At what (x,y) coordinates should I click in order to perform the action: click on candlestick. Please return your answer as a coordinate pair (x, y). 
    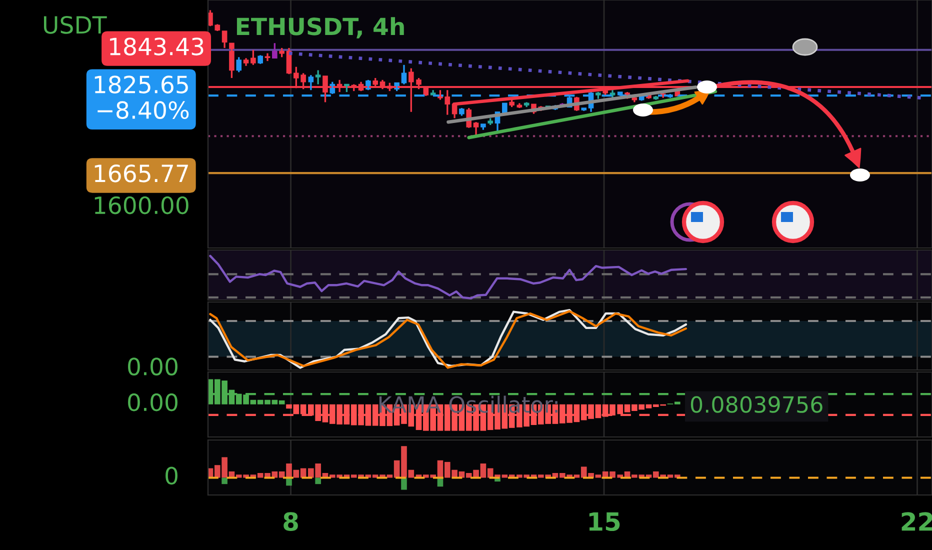
    Looking at the image, I should click on (584, 109).